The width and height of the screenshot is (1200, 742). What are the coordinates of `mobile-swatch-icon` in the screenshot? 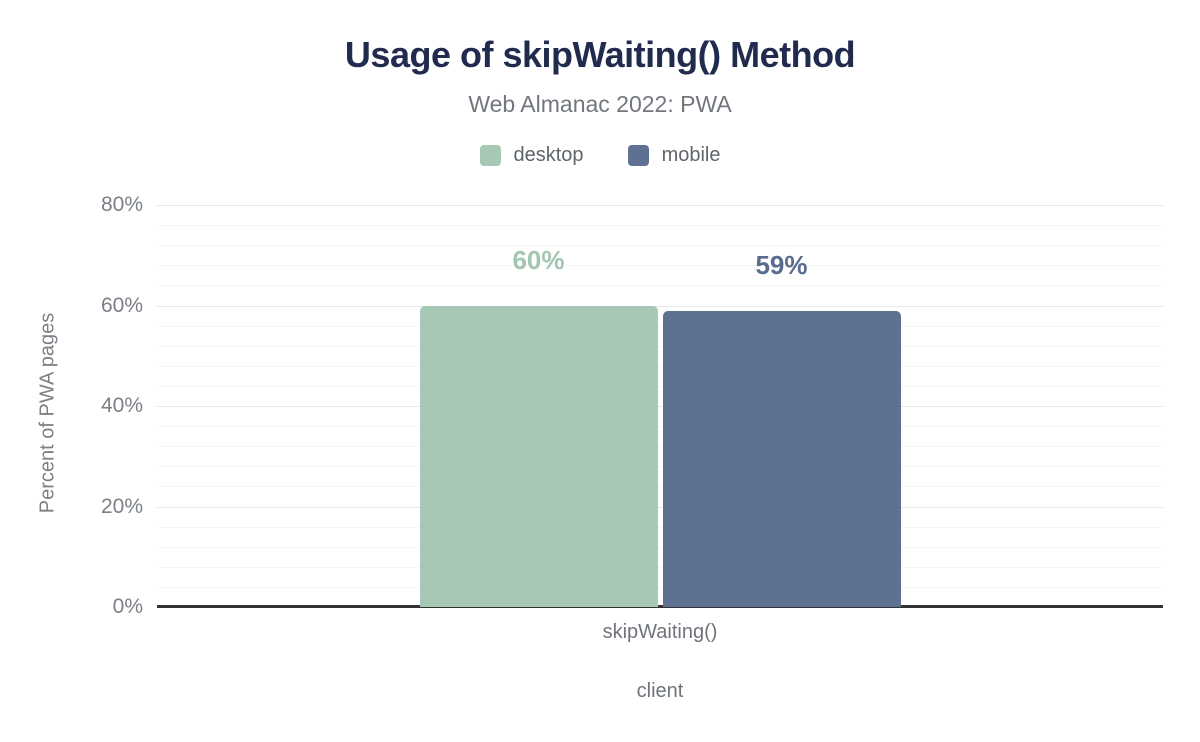 It's located at (638, 155).